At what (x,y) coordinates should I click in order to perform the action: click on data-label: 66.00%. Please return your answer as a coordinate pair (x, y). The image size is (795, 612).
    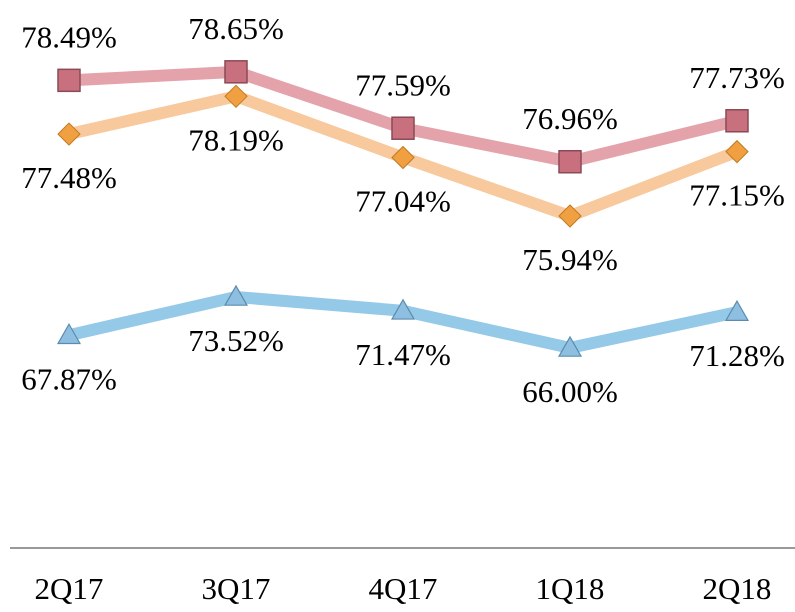
    Looking at the image, I should click on (570, 391).